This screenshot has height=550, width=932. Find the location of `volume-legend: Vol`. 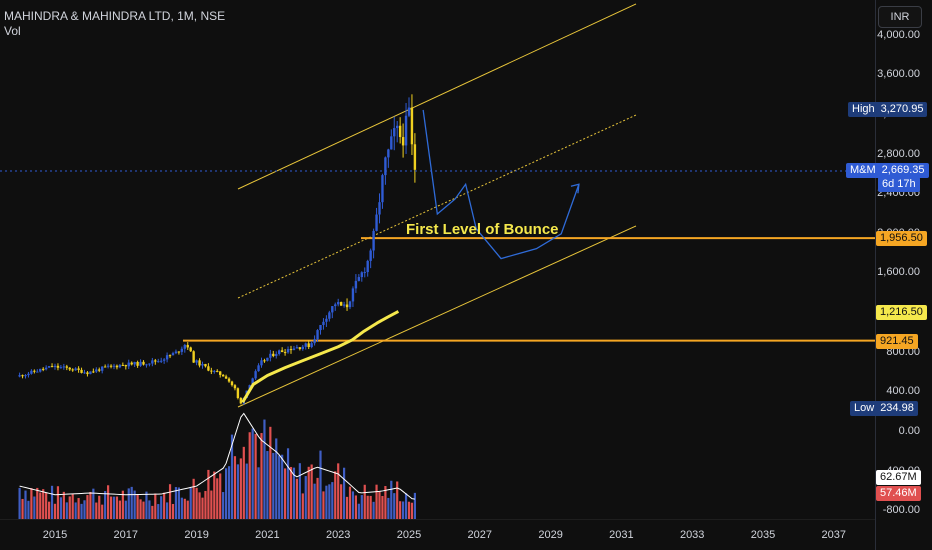

volume-legend: Vol is located at coordinates (12, 31).